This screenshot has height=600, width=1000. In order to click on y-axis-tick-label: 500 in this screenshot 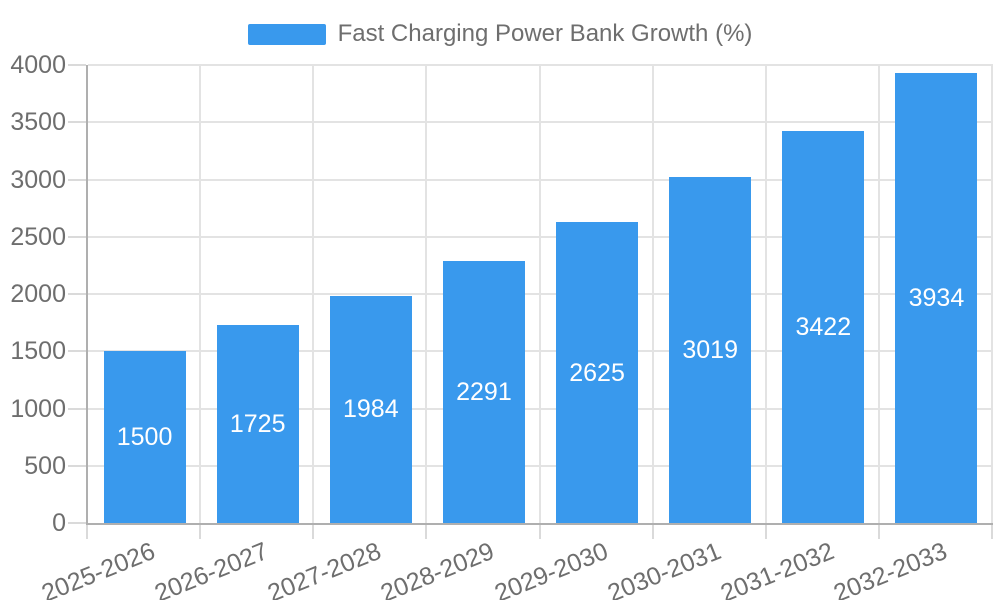, I will do `click(45, 465)`.